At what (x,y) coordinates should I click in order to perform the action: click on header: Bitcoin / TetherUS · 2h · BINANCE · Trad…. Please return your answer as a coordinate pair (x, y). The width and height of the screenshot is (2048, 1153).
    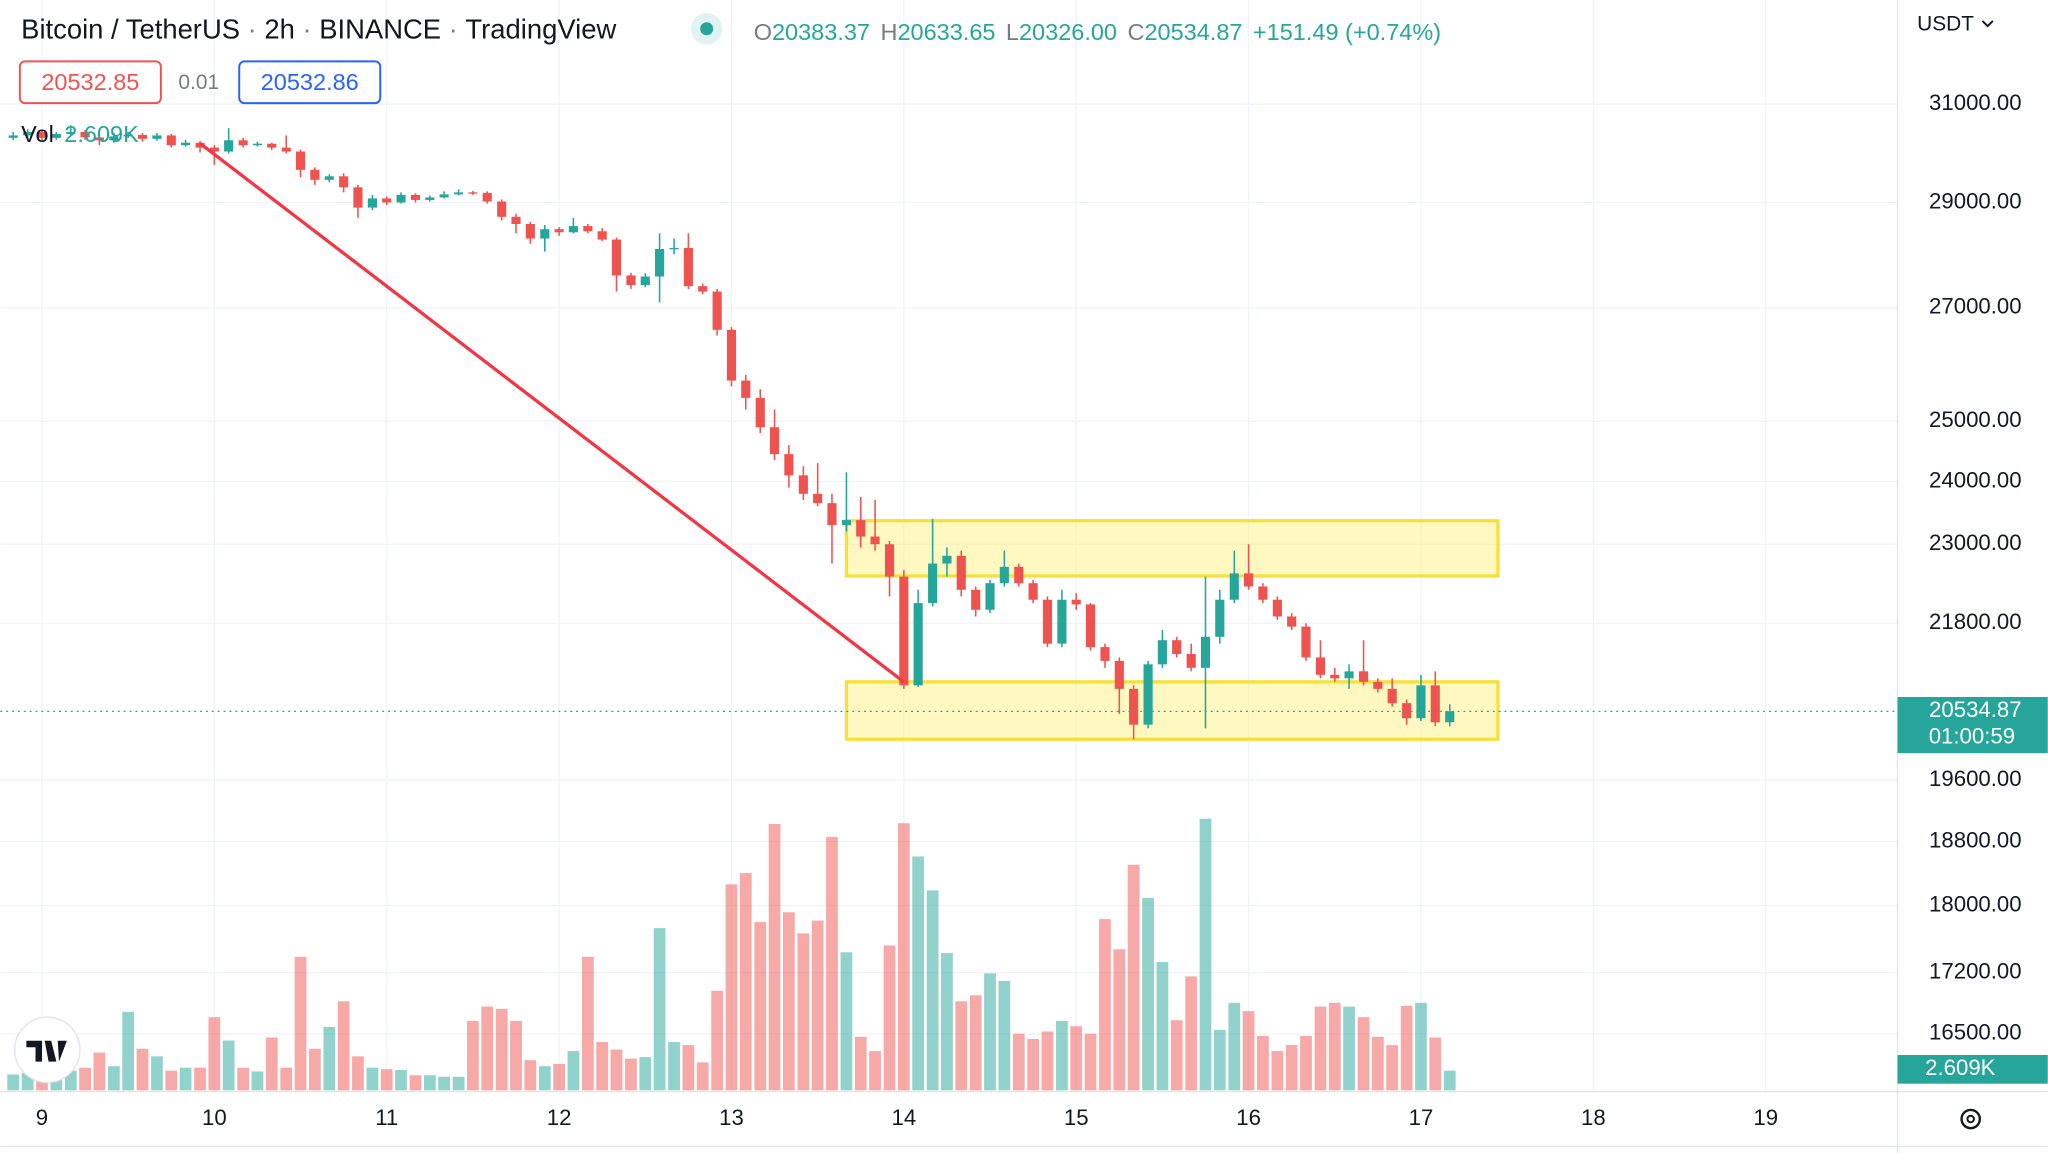
    Looking at the image, I should click on (318, 29).